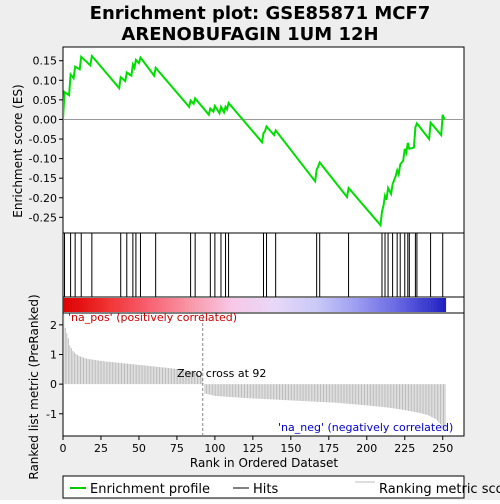 The width and height of the screenshot is (500, 504). I want to click on x-tick-label: 175, so click(328, 448).